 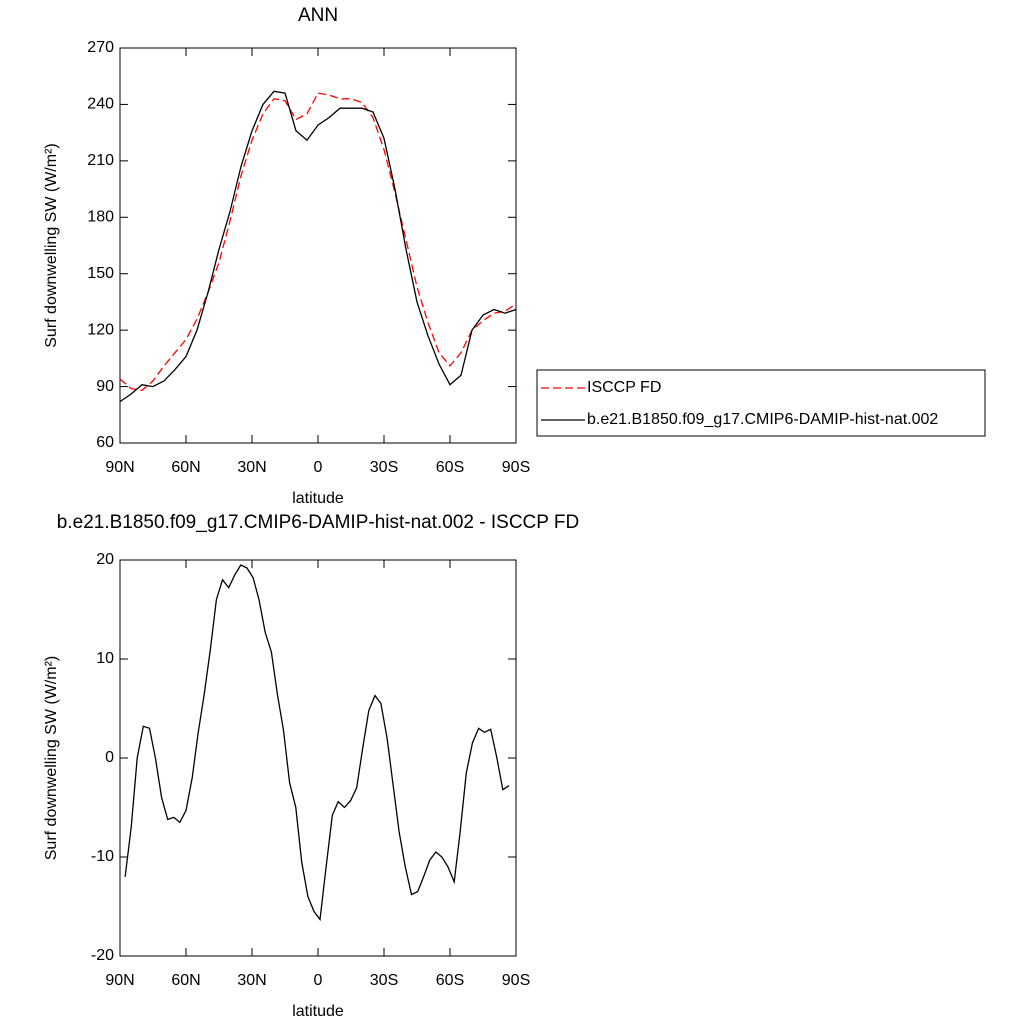 What do you see at coordinates (100, 329) in the screenshot?
I see `y-tick-label: 120` at bounding box center [100, 329].